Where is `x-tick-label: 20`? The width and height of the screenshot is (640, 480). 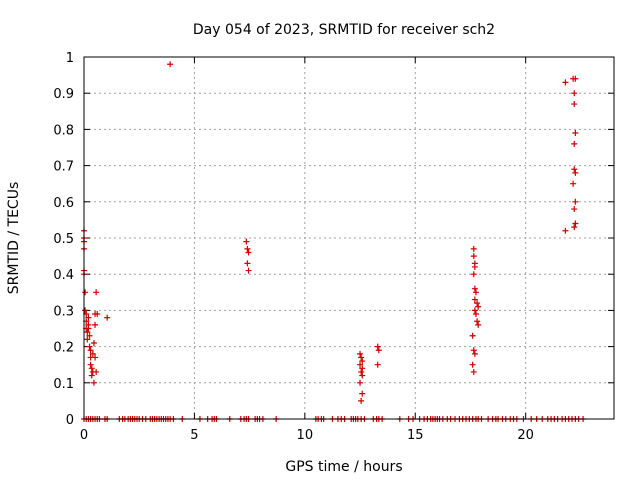
x-tick-label: 20 is located at coordinates (525, 435).